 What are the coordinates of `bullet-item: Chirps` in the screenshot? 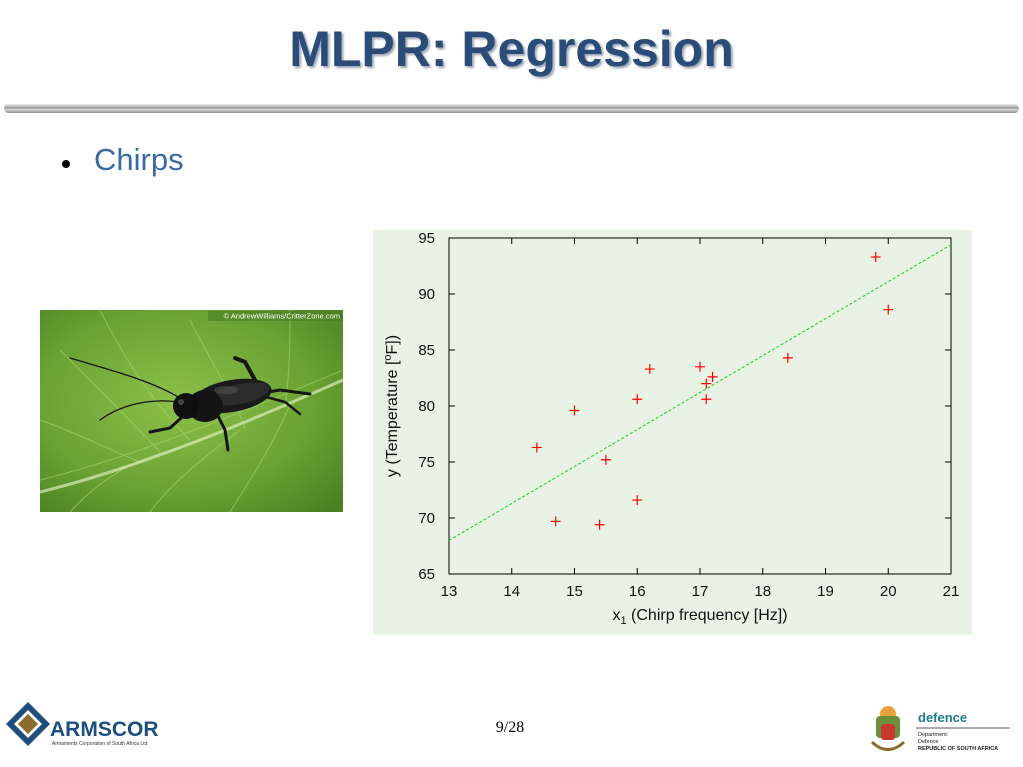 It's located at (123, 160).